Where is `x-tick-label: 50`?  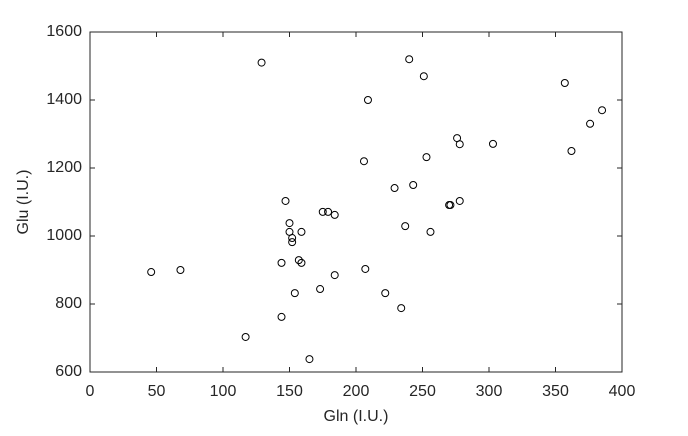 x-tick-label: 50 is located at coordinates (157, 391).